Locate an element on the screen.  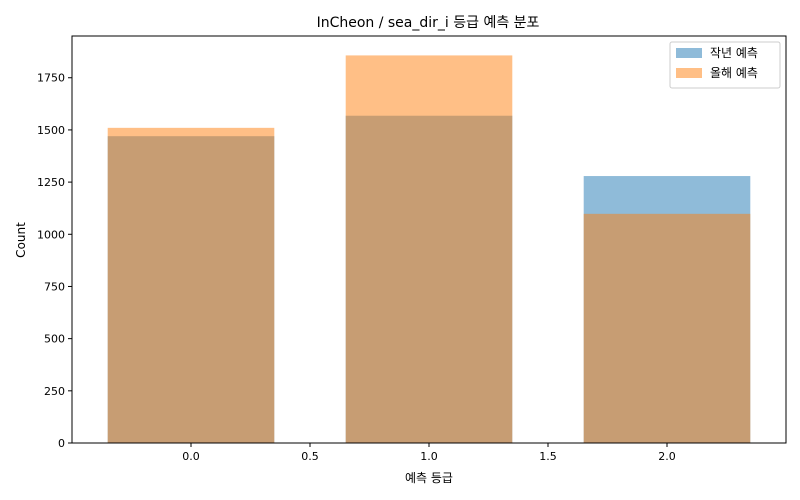
x-tick-label: 0.0 is located at coordinates (191, 456).